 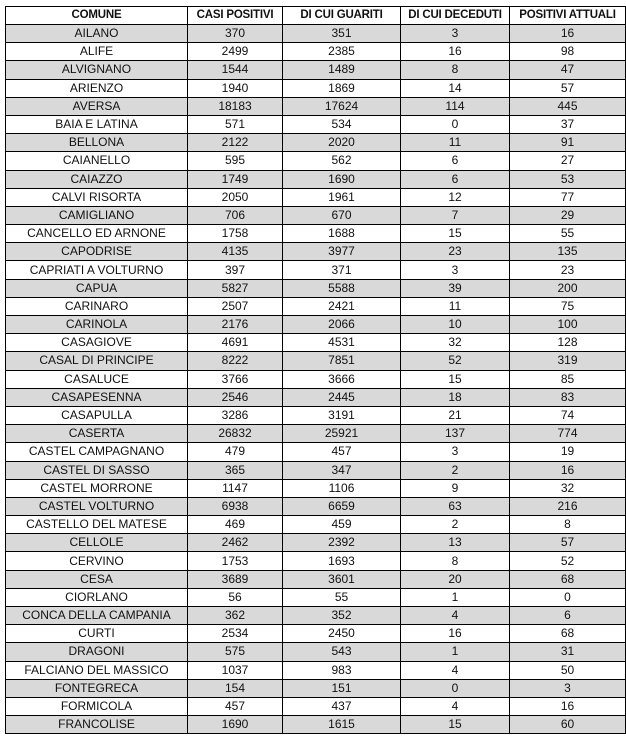 What do you see at coordinates (315, 88) in the screenshot?
I see `table-row: ARIENZO 1940 1869 14 57` at bounding box center [315, 88].